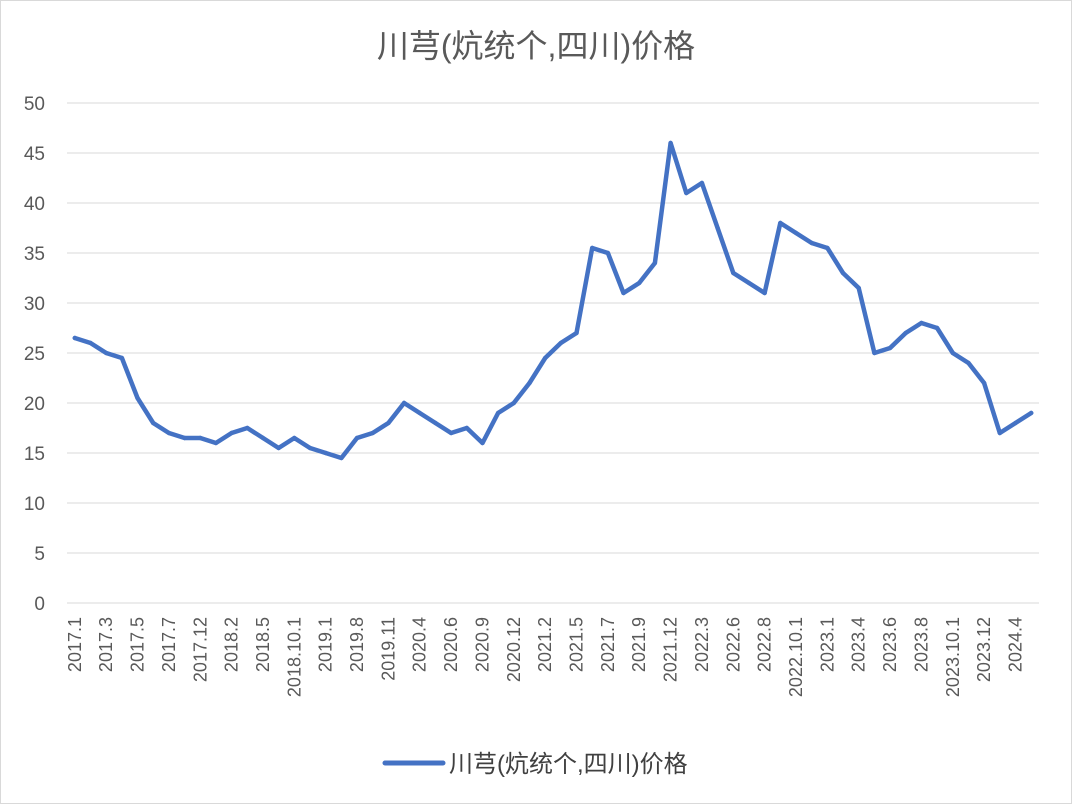 This screenshot has width=1072, height=808. Describe the element at coordinates (34, 454) in the screenshot. I see `y-tick-label: 15` at that location.